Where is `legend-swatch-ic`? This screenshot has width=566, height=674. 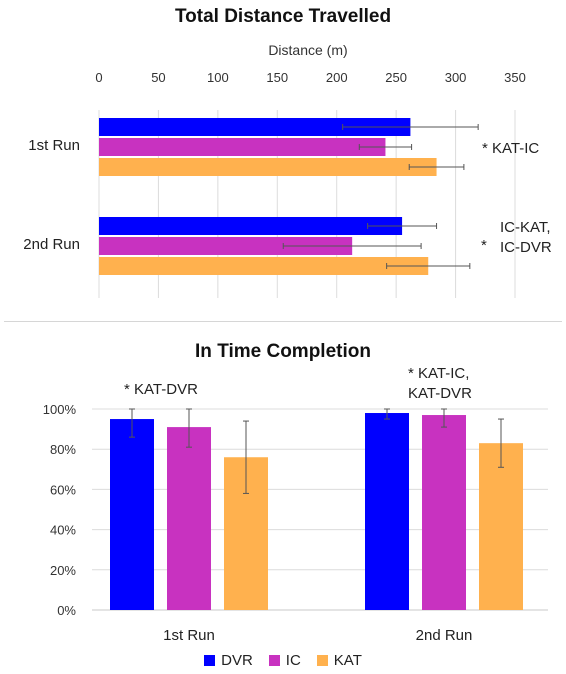
legend-swatch-ic is located at coordinates (274, 660).